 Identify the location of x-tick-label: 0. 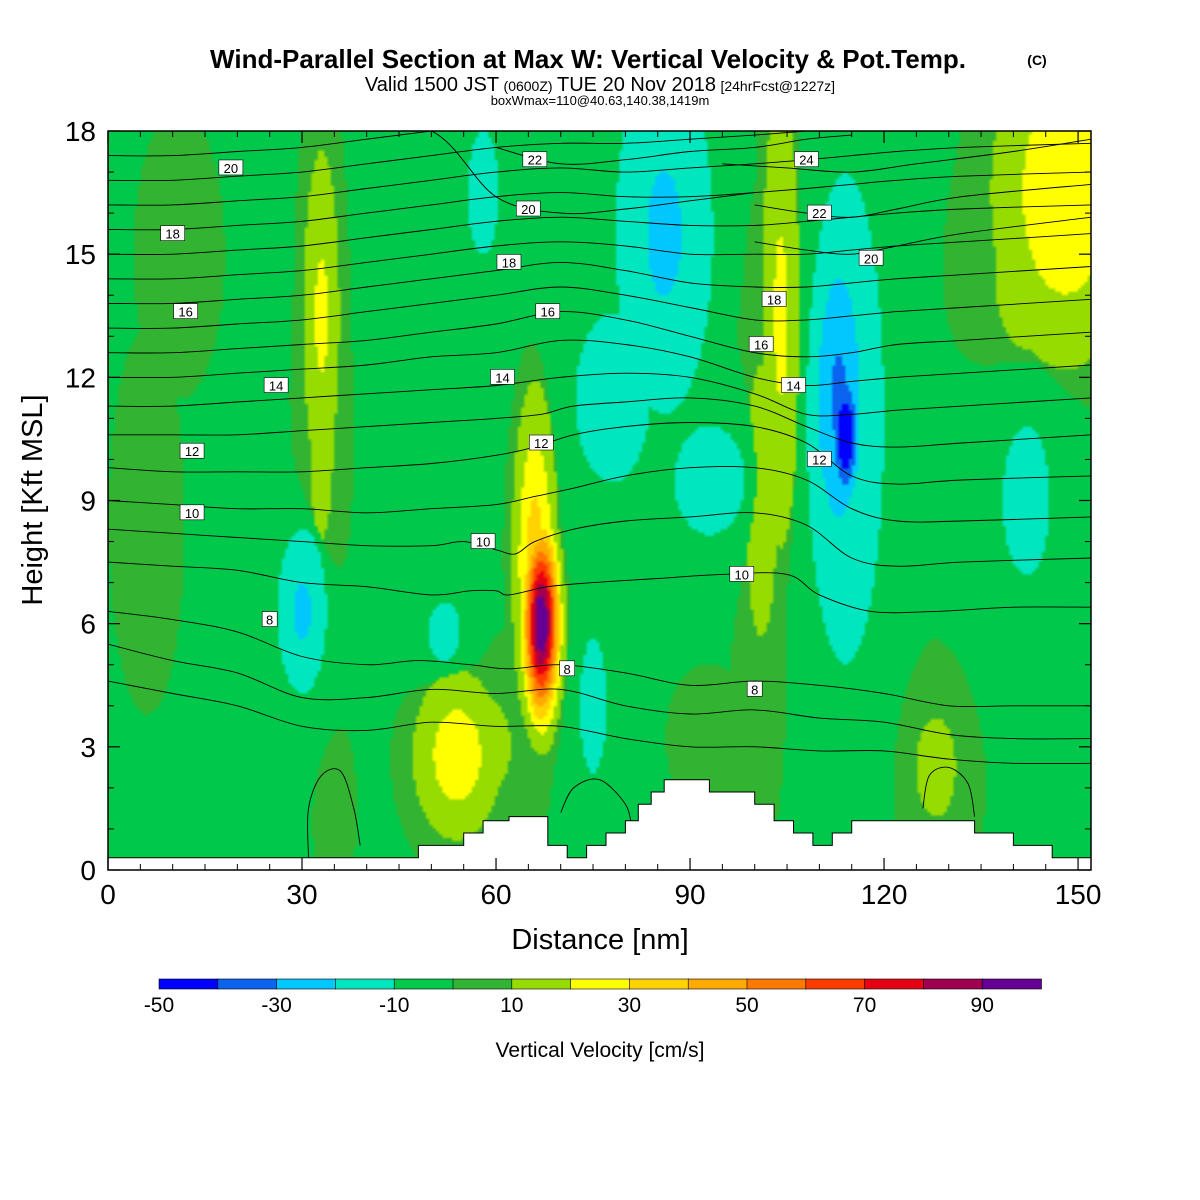
(108, 894).